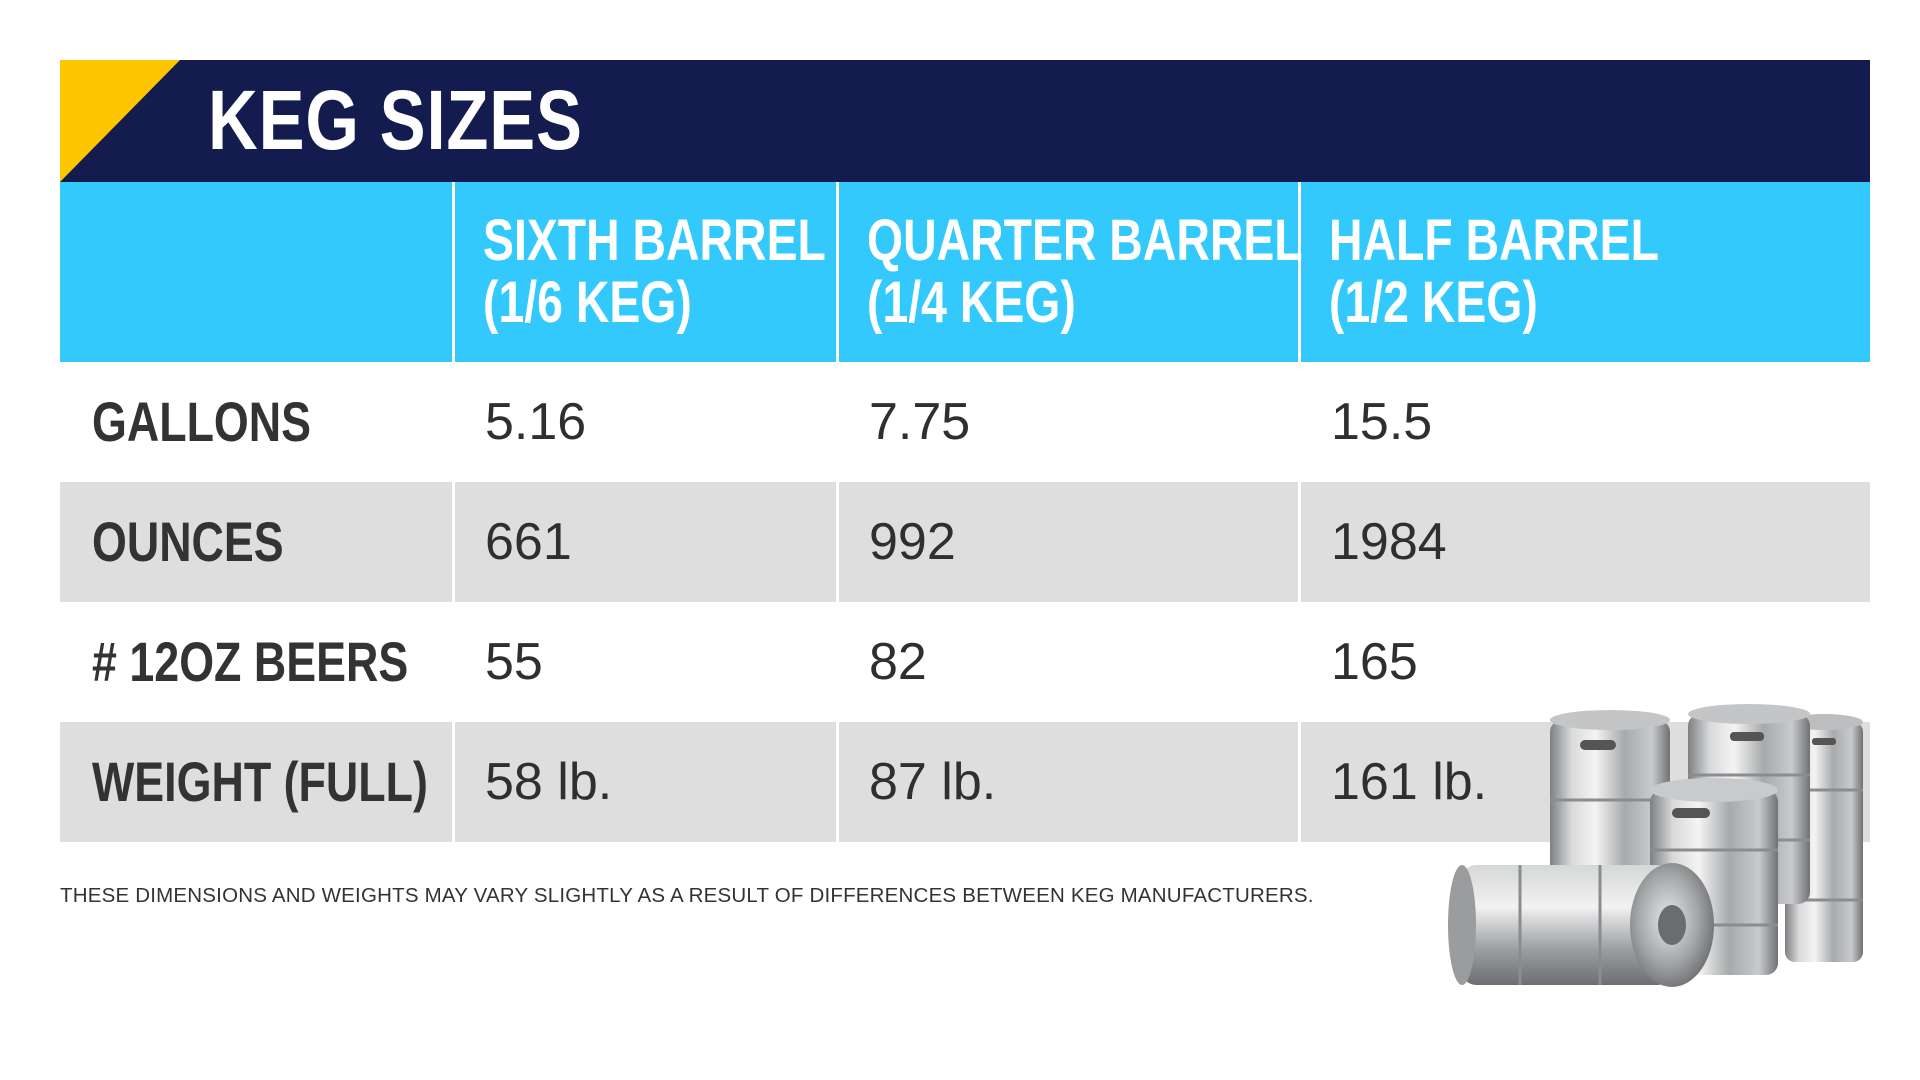 The width and height of the screenshot is (1920, 1080). What do you see at coordinates (644, 782) in the screenshot?
I see `table-cell: 58 lb.` at bounding box center [644, 782].